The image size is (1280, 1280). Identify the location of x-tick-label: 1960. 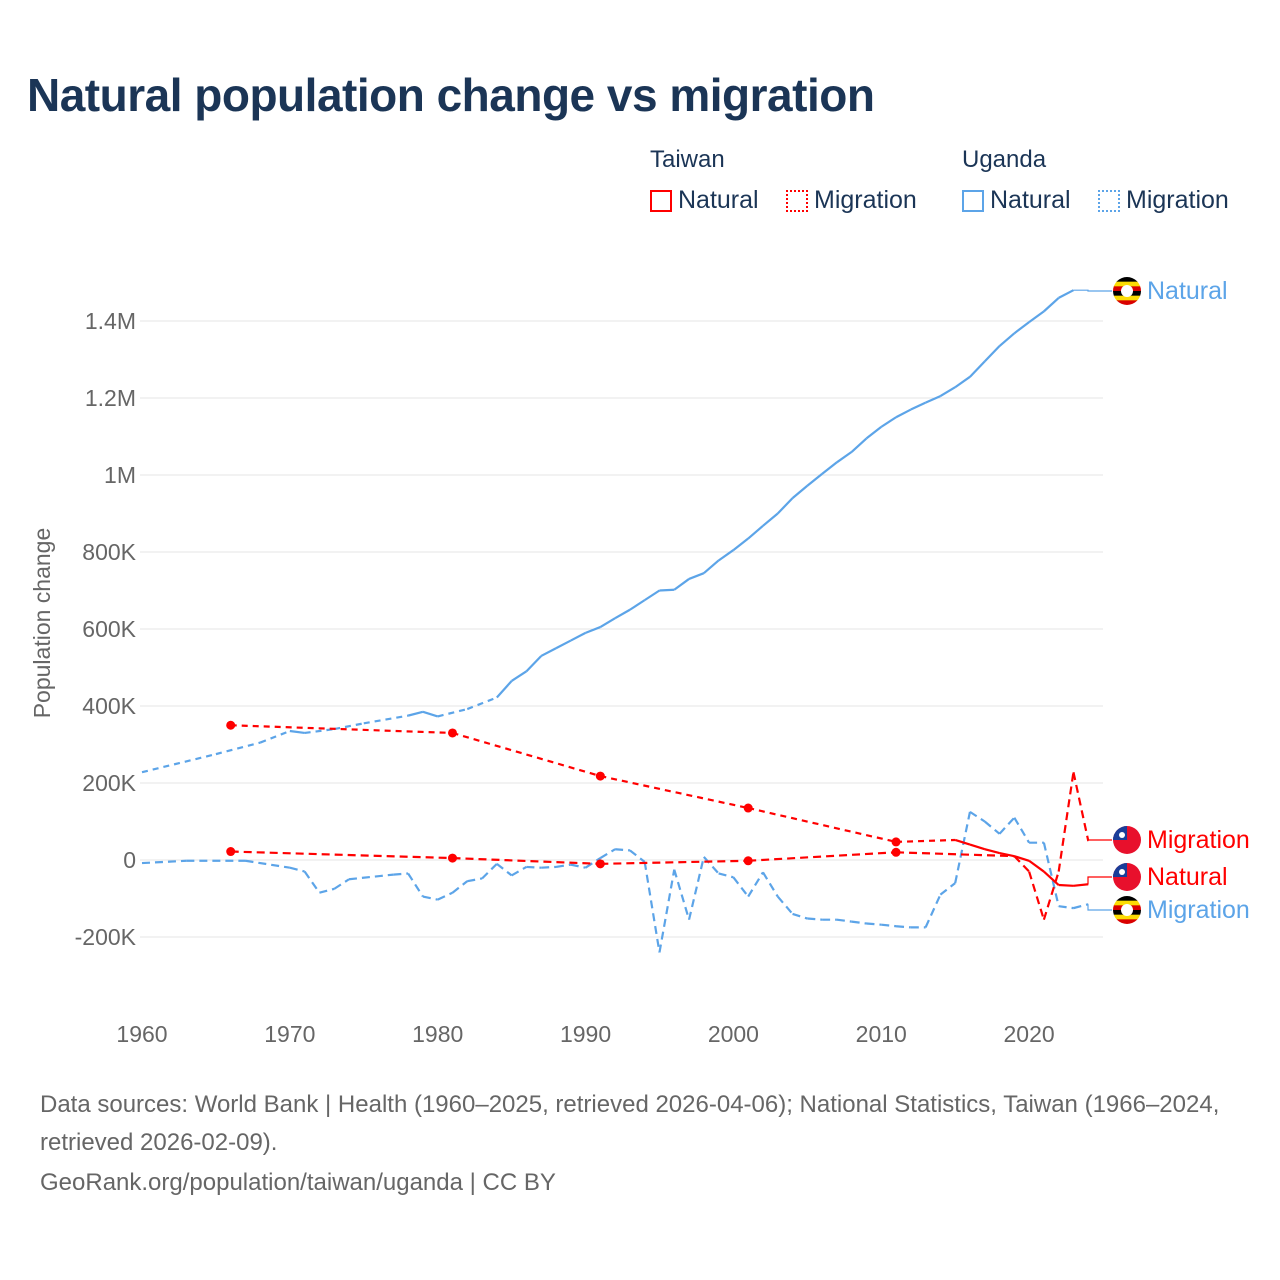
(141, 1034).